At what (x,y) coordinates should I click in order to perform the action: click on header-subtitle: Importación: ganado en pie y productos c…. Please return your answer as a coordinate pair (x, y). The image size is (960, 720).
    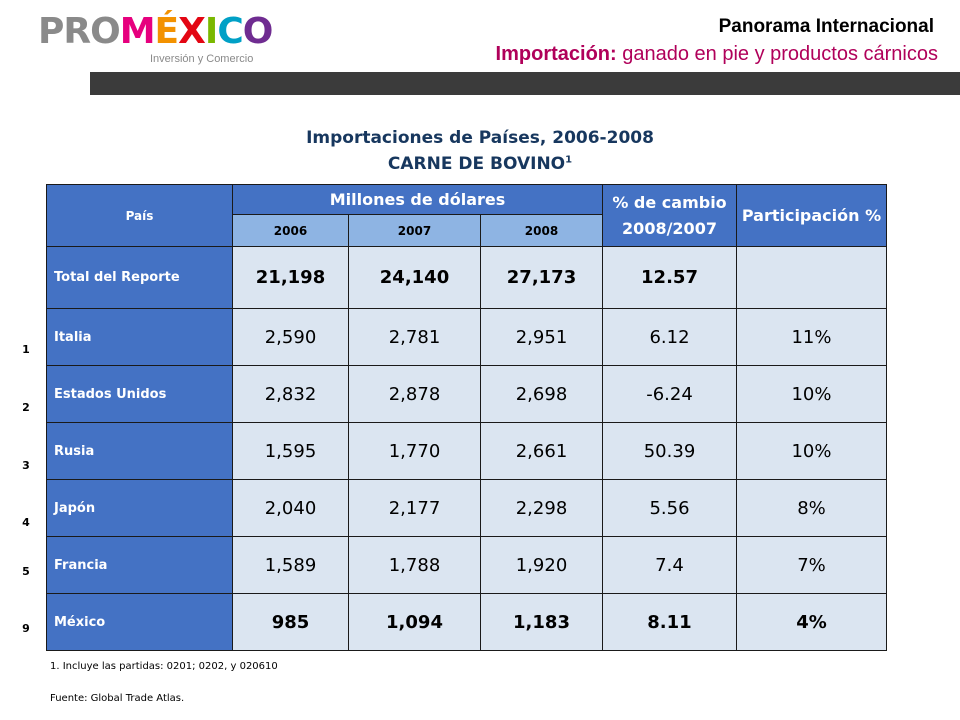
    Looking at the image, I should click on (717, 54).